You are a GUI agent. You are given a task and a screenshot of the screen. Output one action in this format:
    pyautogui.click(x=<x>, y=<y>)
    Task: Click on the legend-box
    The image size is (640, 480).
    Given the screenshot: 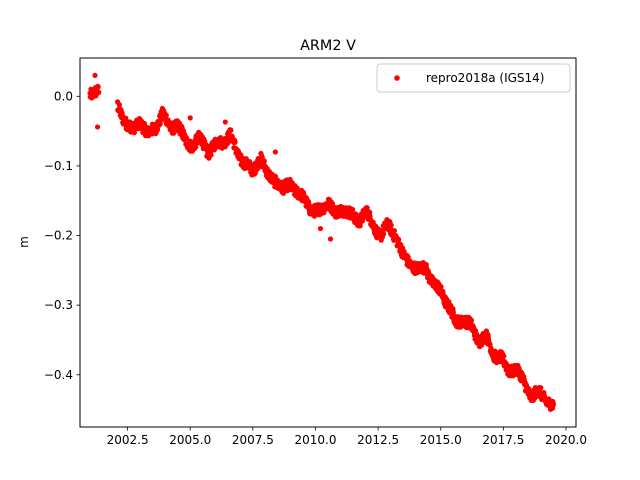 What is the action you would take?
    pyautogui.click(x=473, y=78)
    